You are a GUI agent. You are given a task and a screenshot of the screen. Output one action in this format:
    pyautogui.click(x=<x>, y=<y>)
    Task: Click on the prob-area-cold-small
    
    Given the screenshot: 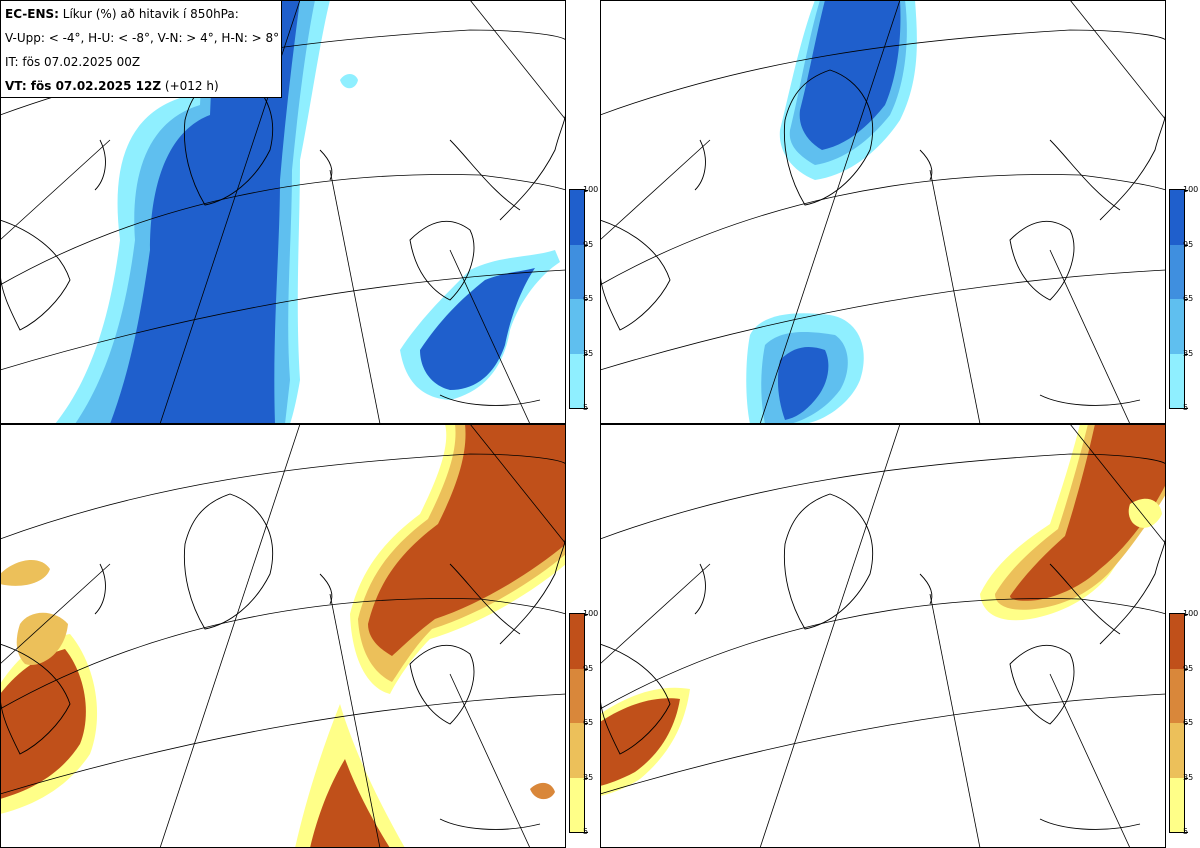 What is the action you would take?
    pyautogui.click(x=349, y=81)
    